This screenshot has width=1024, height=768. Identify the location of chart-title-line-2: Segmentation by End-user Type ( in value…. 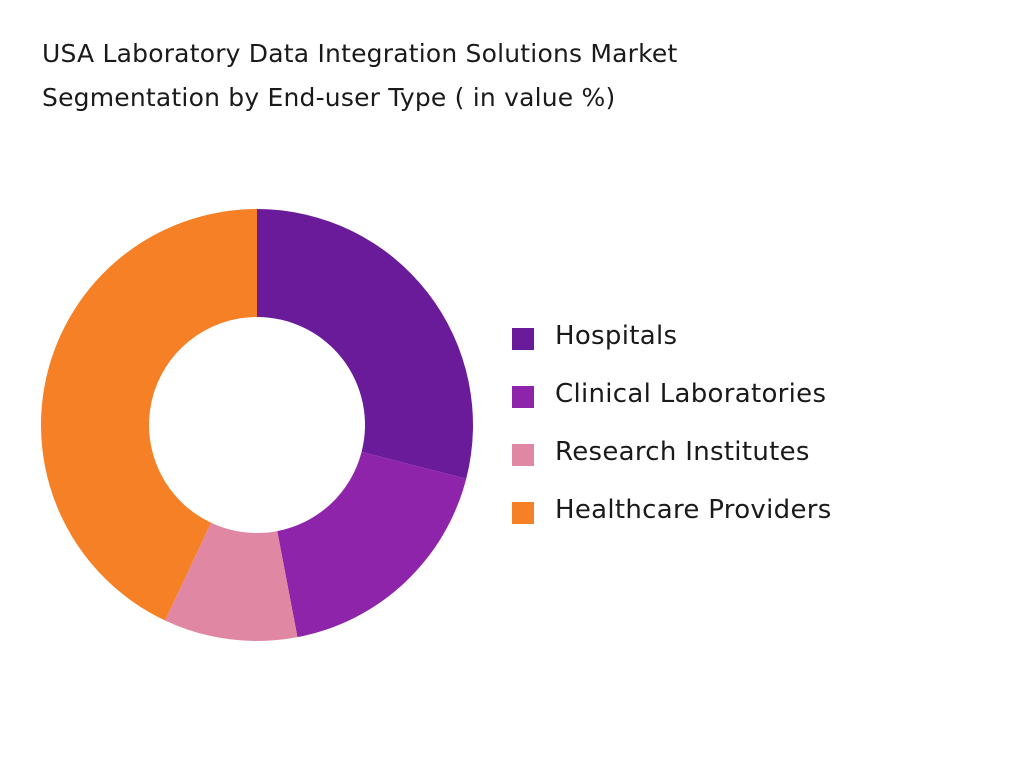
(329, 97).